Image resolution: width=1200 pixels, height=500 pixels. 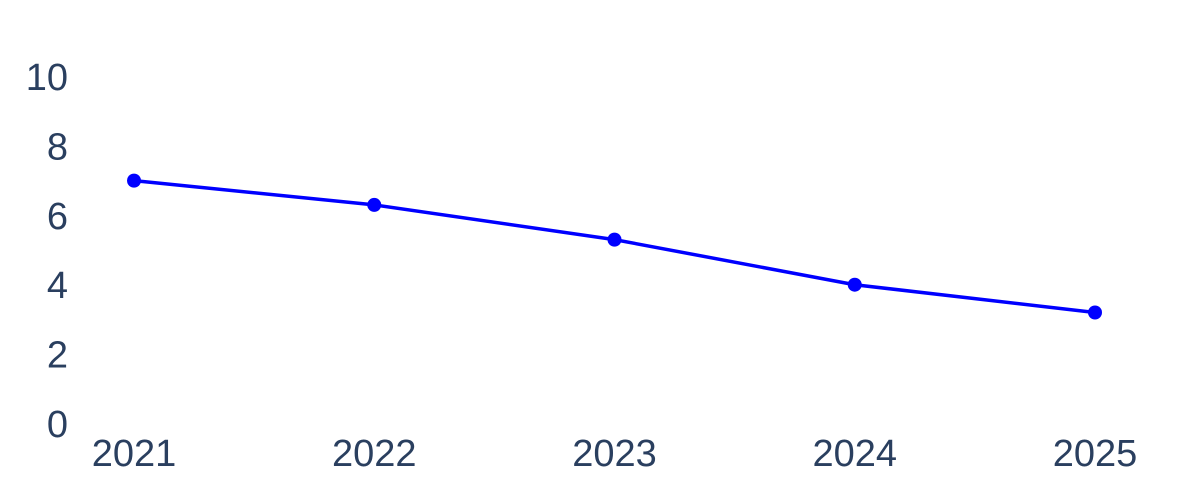 I want to click on x-tick-label: 2023, so click(x=614, y=454).